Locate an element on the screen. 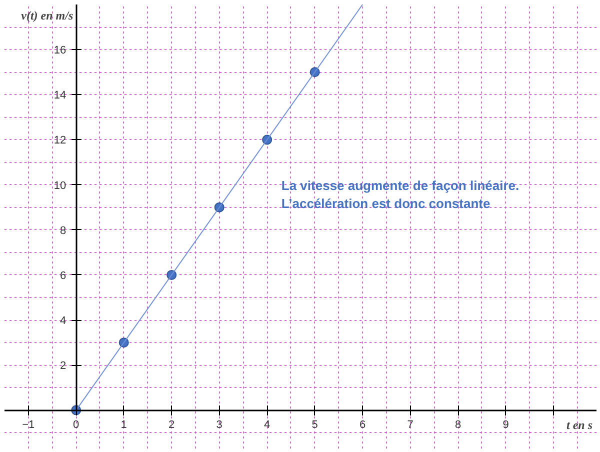 Image resolution: width=600 pixels, height=452 pixels. x-tick-label: 3 is located at coordinates (219, 425).